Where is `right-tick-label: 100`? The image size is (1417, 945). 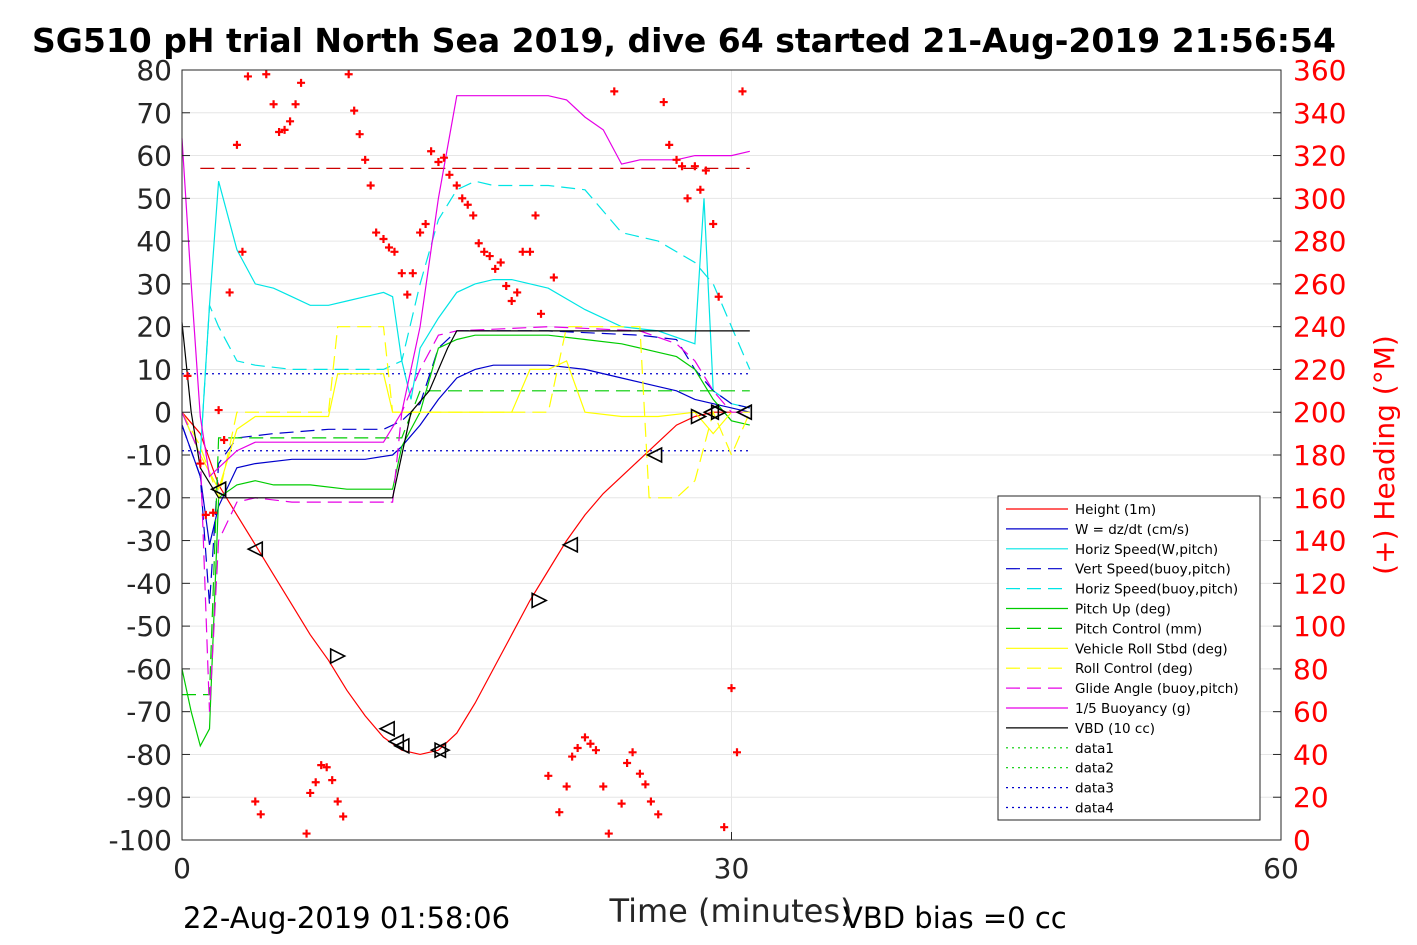
right-tick-label: 100 is located at coordinates (1319, 626).